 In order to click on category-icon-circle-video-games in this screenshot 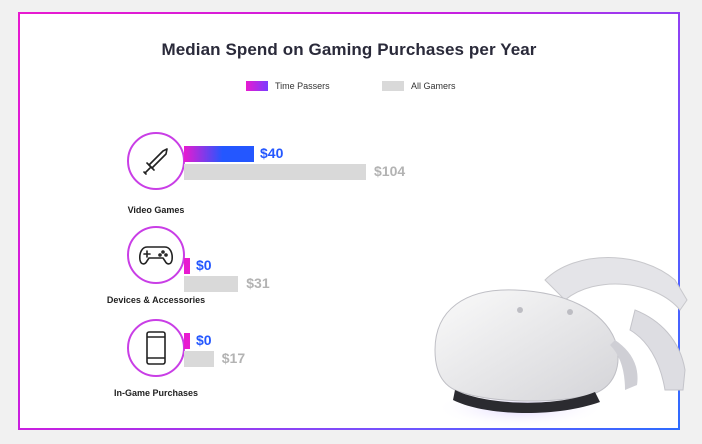, I will do `click(156, 161)`.